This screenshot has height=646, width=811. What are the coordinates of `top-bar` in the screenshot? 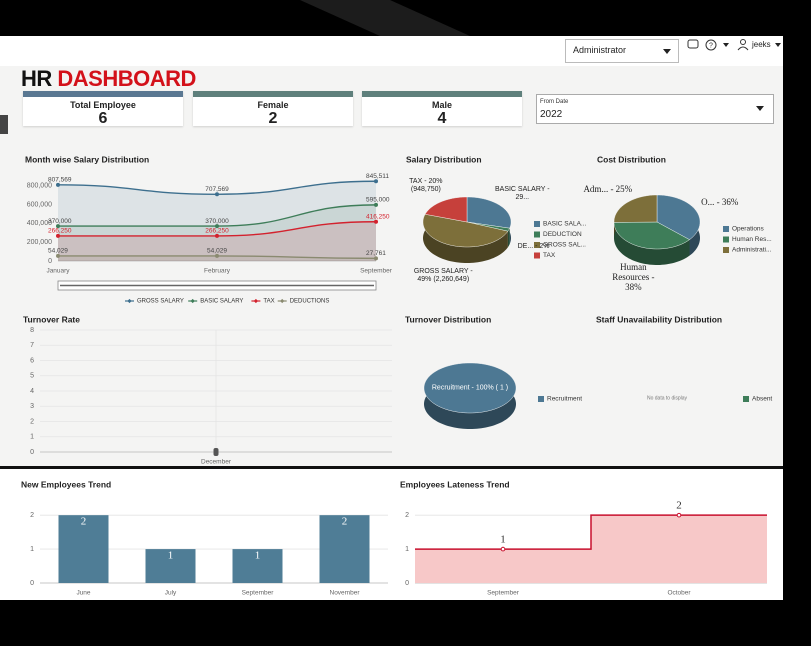 It's located at (391, 51).